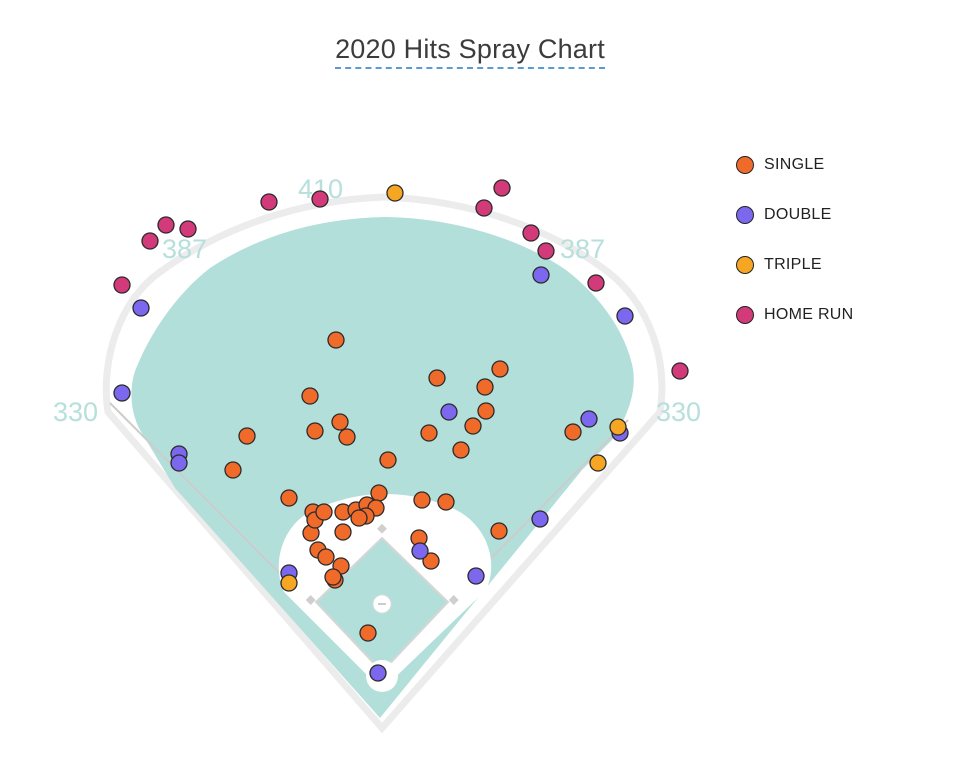 The height and width of the screenshot is (771, 971). Describe the element at coordinates (75, 412) in the screenshot. I see `distance-left-line: 330` at that location.